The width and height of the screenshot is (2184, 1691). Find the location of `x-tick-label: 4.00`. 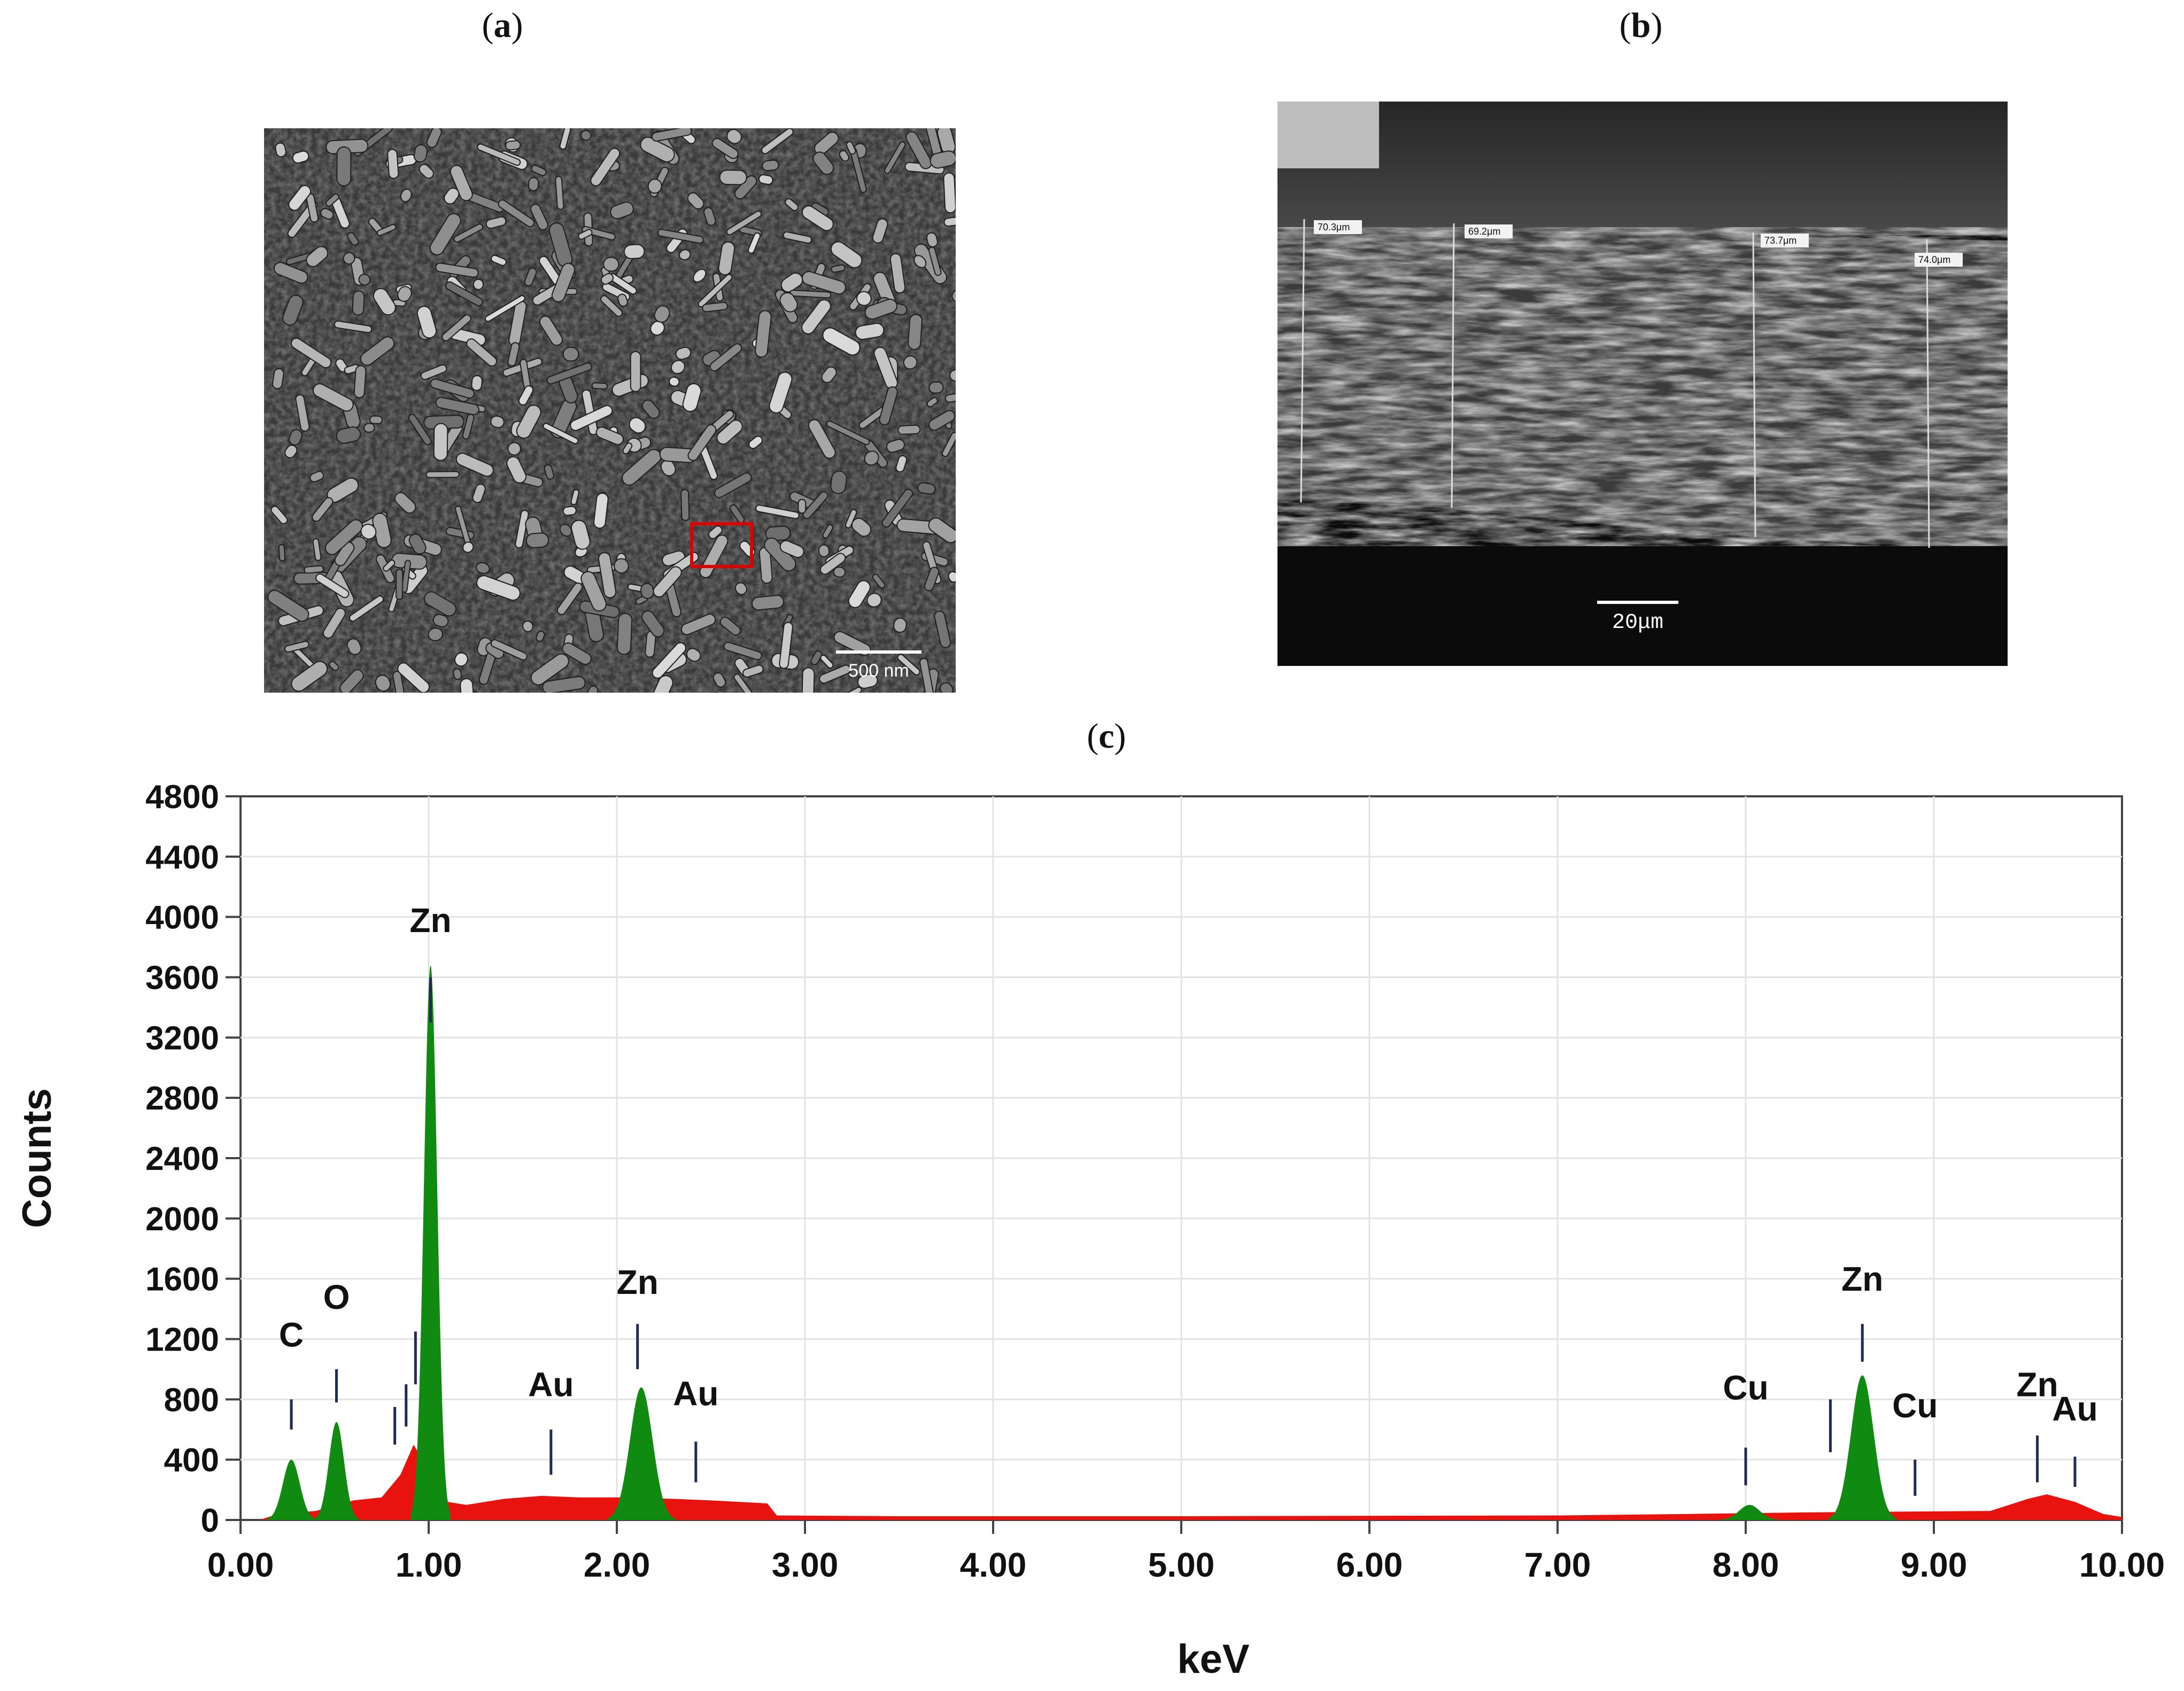

x-tick-label: 4.00 is located at coordinates (994, 1565).